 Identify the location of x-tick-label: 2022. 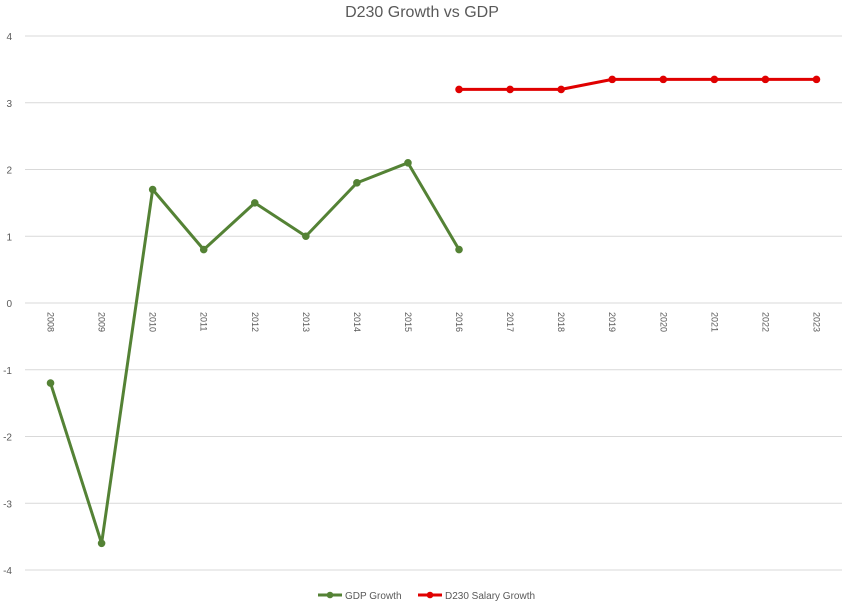
(765, 322).